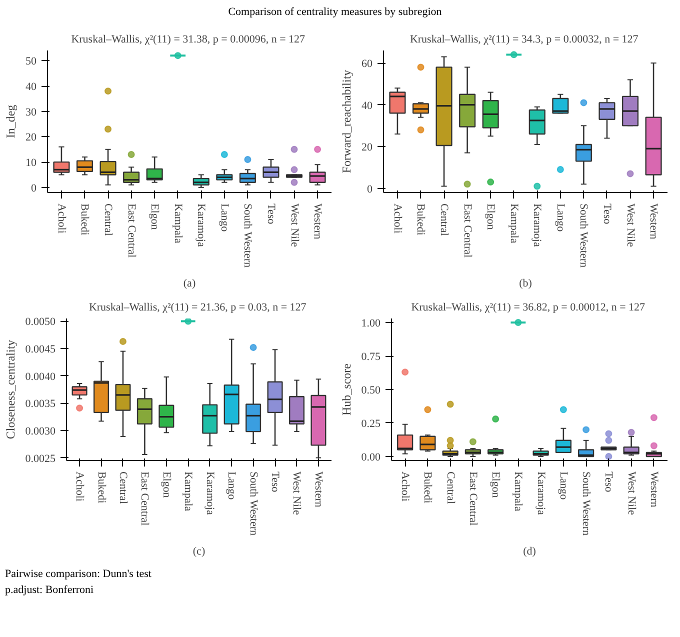 This screenshot has width=680, height=637. Describe the element at coordinates (335, 12) in the screenshot. I see `text: Comparison of centrality measures by subregion` at that location.